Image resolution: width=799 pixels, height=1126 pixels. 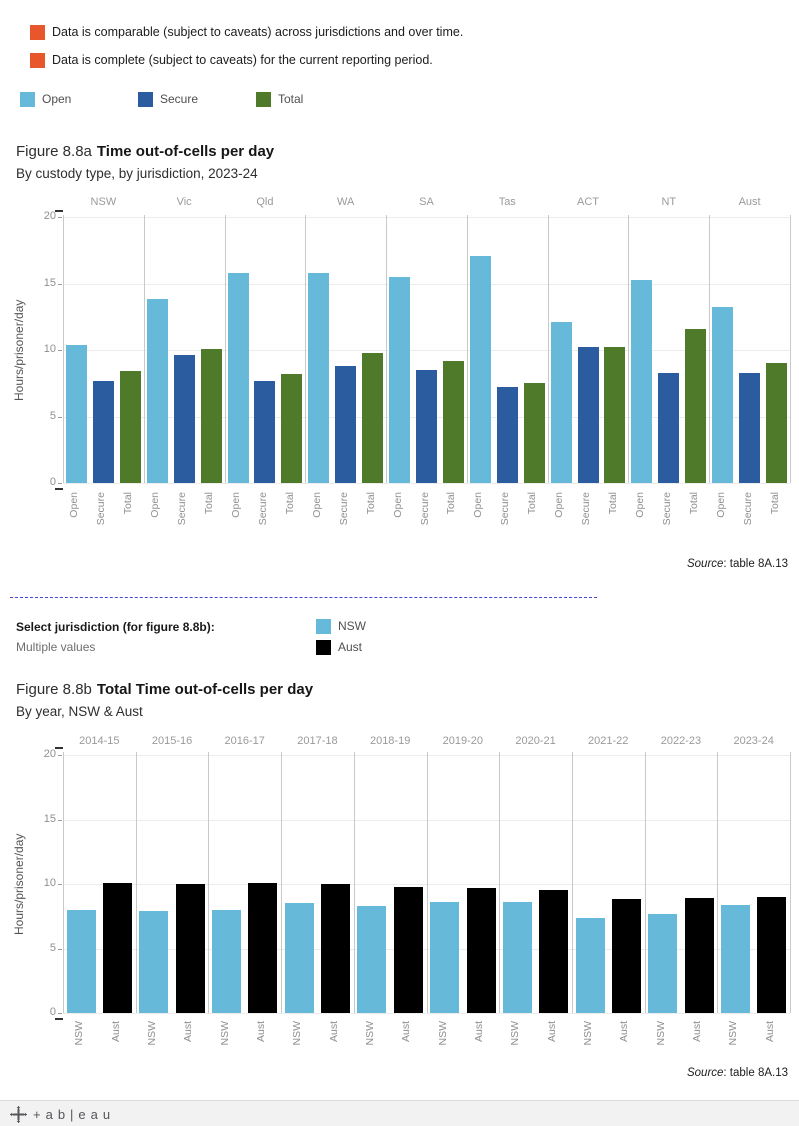 What do you see at coordinates (238, 377) in the screenshot?
I see `bar-open-qld` at bounding box center [238, 377].